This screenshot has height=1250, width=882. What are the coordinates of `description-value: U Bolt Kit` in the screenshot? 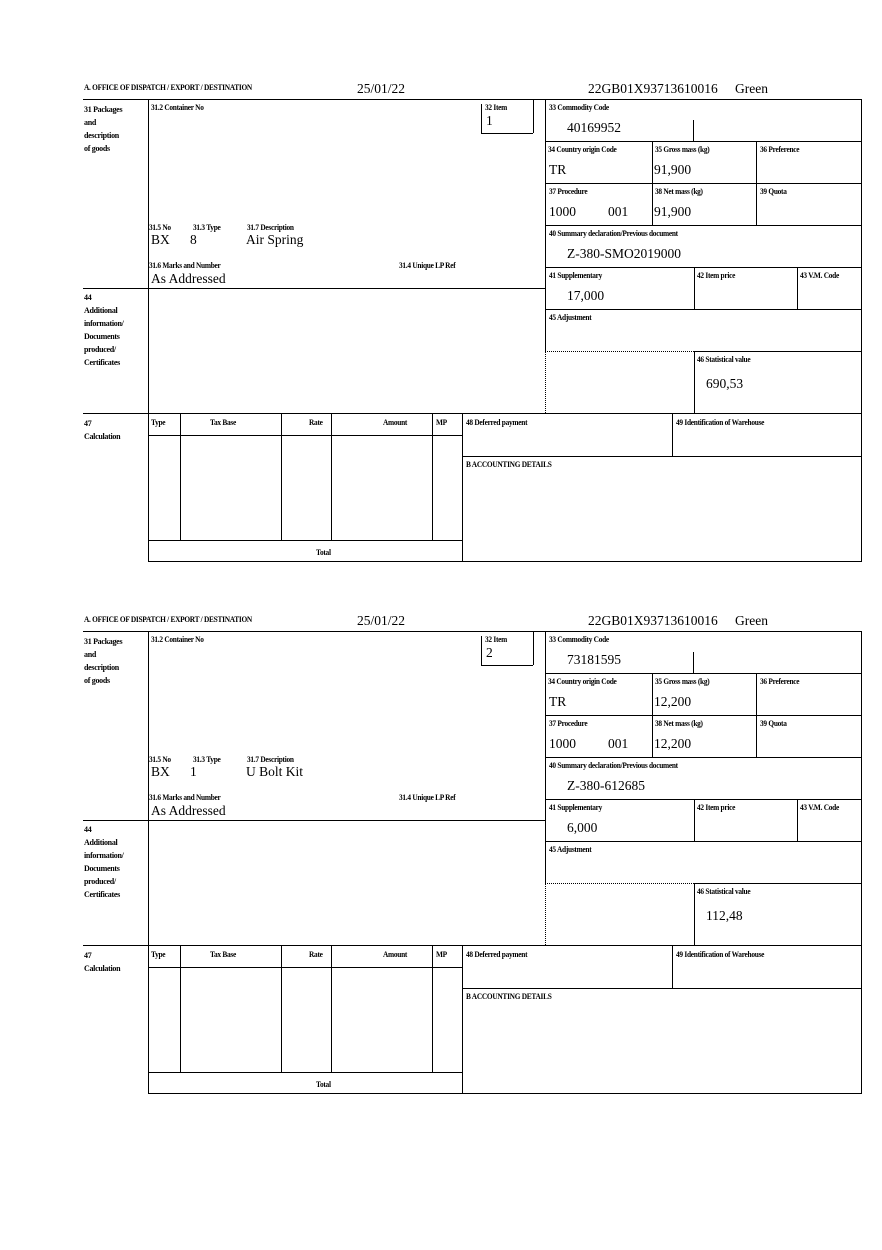 It's located at (275, 771).